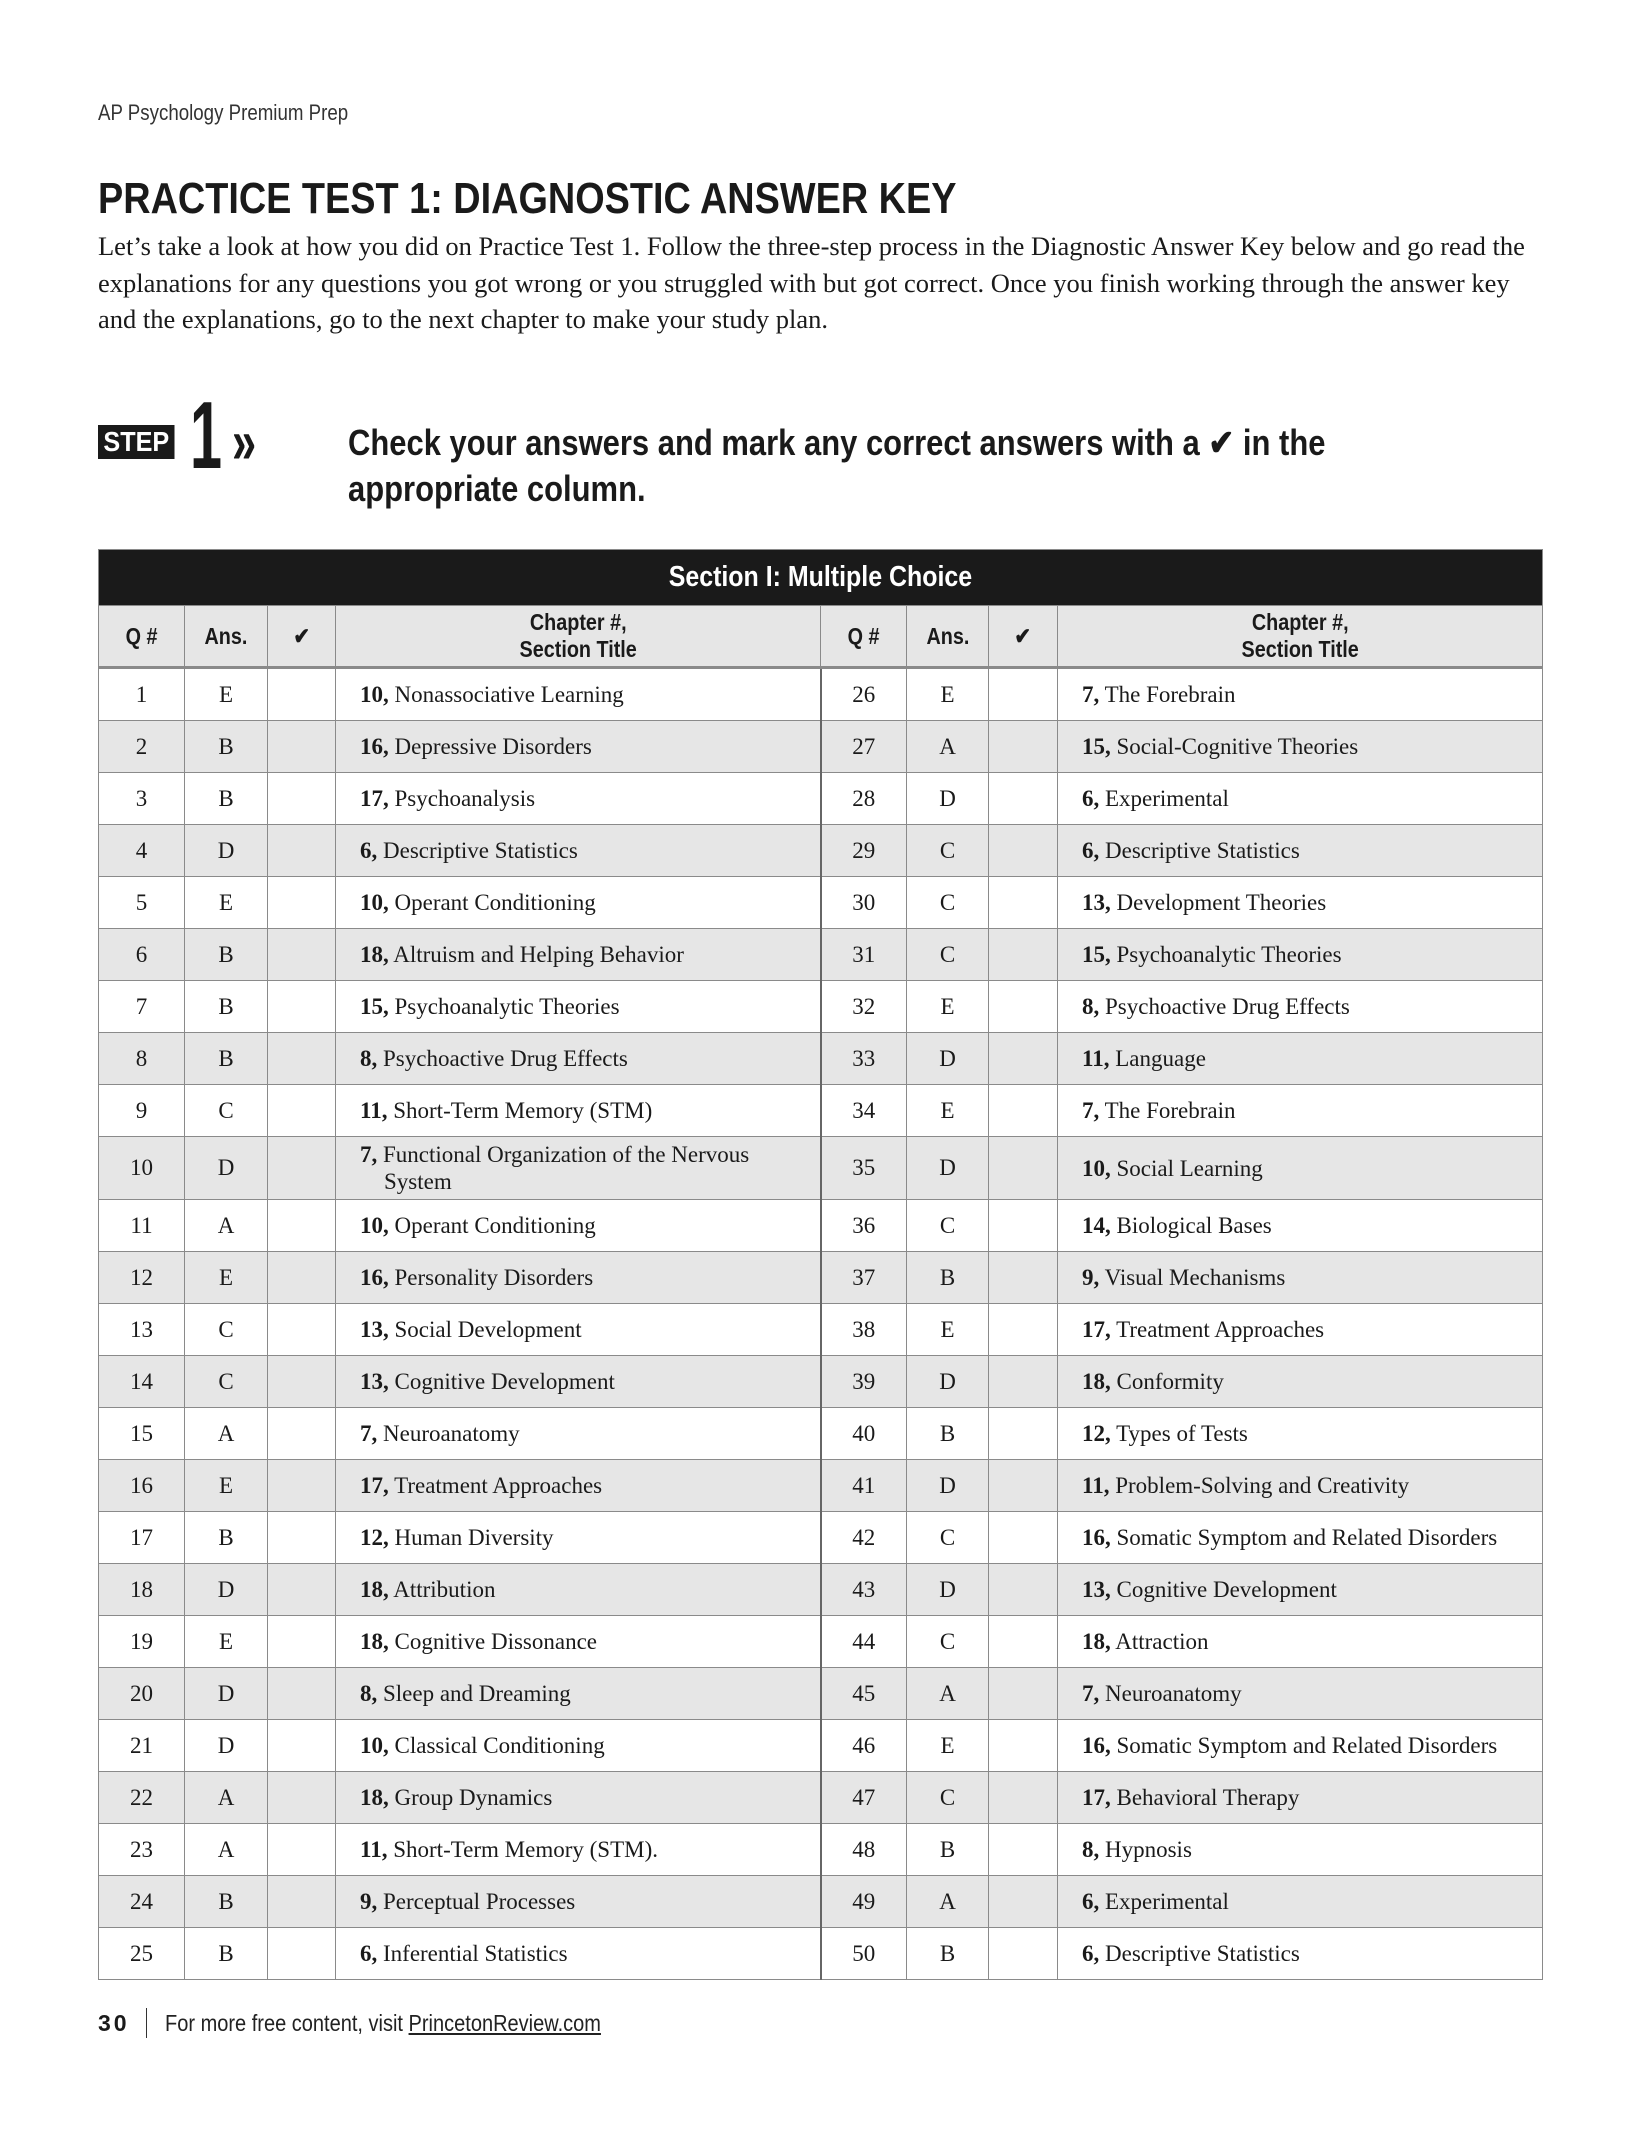 This screenshot has height=2129, width=1640. I want to click on chapter-section: 17, Psychoanalysis, so click(578, 798).